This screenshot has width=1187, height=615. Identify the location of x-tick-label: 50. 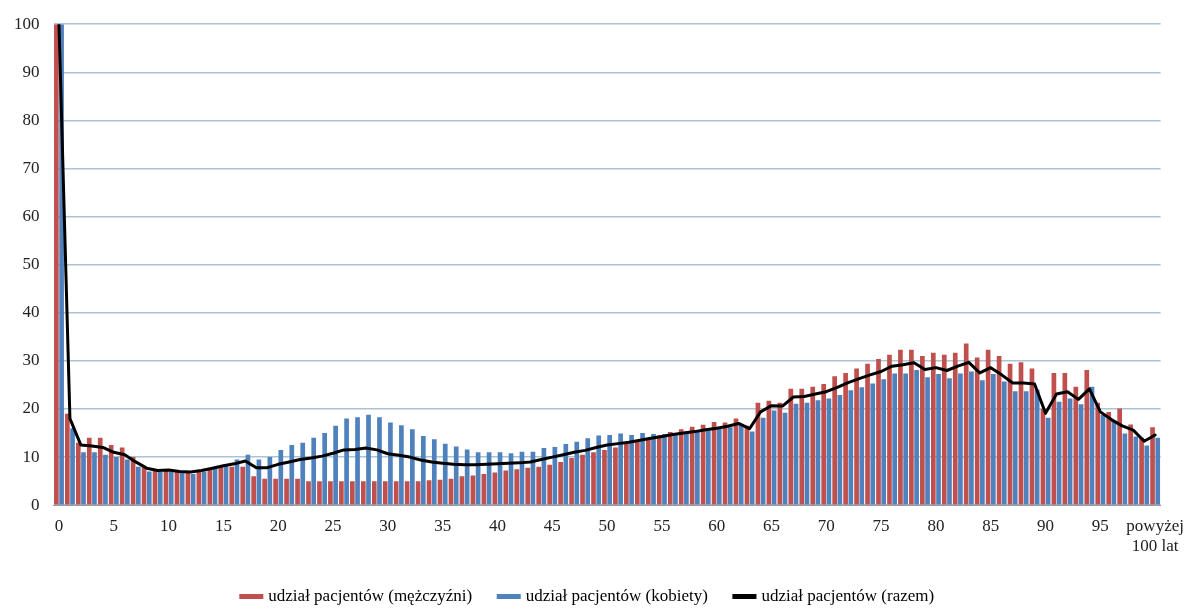
(607, 525).